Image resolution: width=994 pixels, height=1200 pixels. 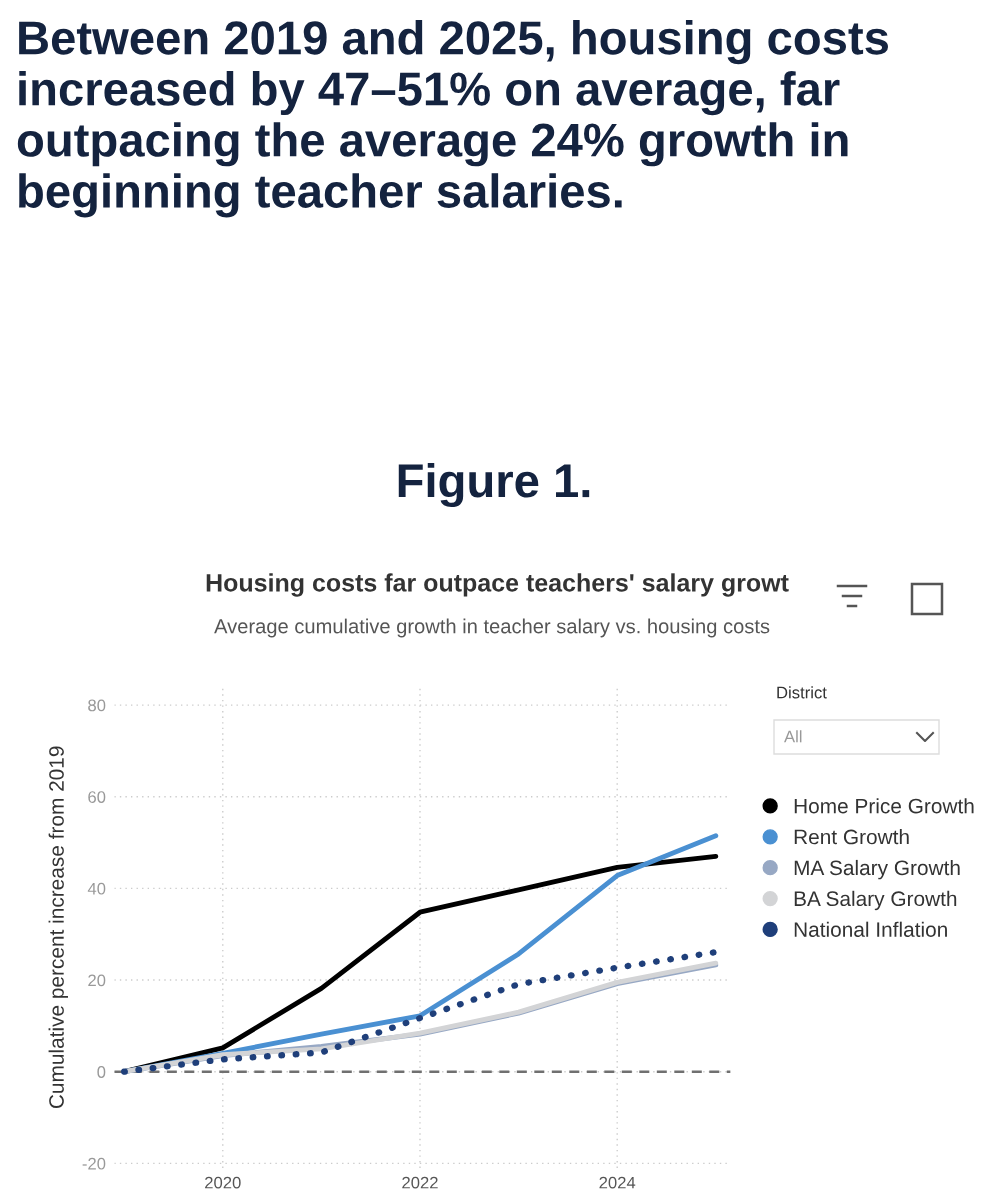 I want to click on x-tick-label: 2024, so click(x=617, y=1182).